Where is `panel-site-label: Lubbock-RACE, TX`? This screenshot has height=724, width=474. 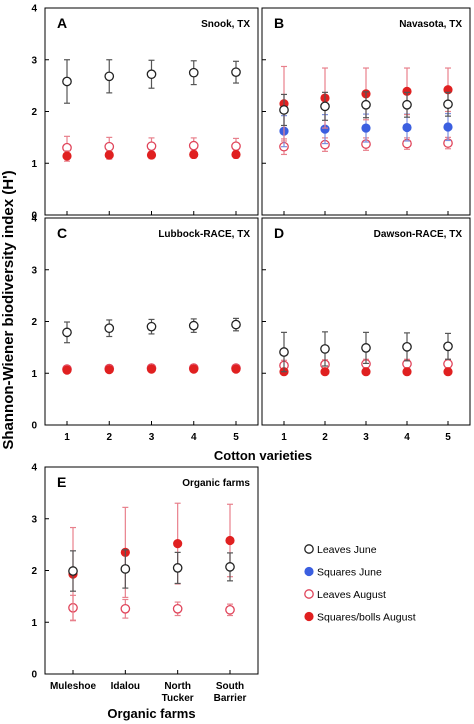
panel-site-label: Lubbock-RACE, TX is located at coordinates (204, 234).